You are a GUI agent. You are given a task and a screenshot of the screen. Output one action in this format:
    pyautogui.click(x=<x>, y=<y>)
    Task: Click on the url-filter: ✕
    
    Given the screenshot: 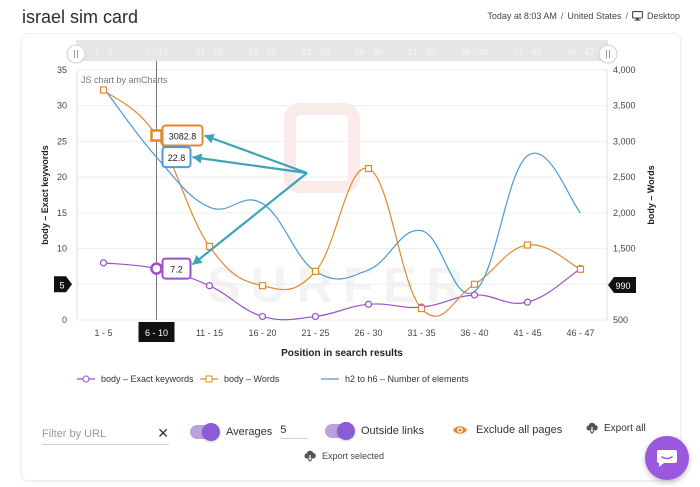 What is the action you would take?
    pyautogui.click(x=105, y=434)
    